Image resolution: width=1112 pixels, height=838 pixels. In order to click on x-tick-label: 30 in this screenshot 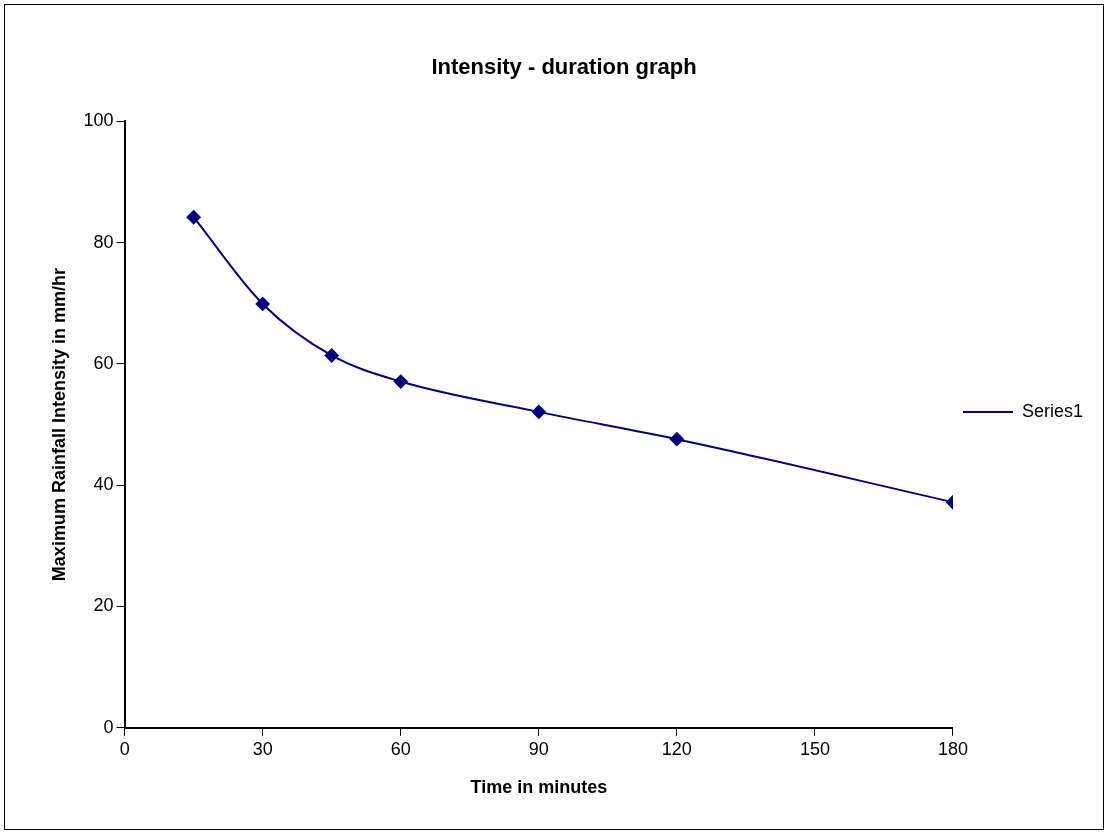, I will do `click(262, 748)`.